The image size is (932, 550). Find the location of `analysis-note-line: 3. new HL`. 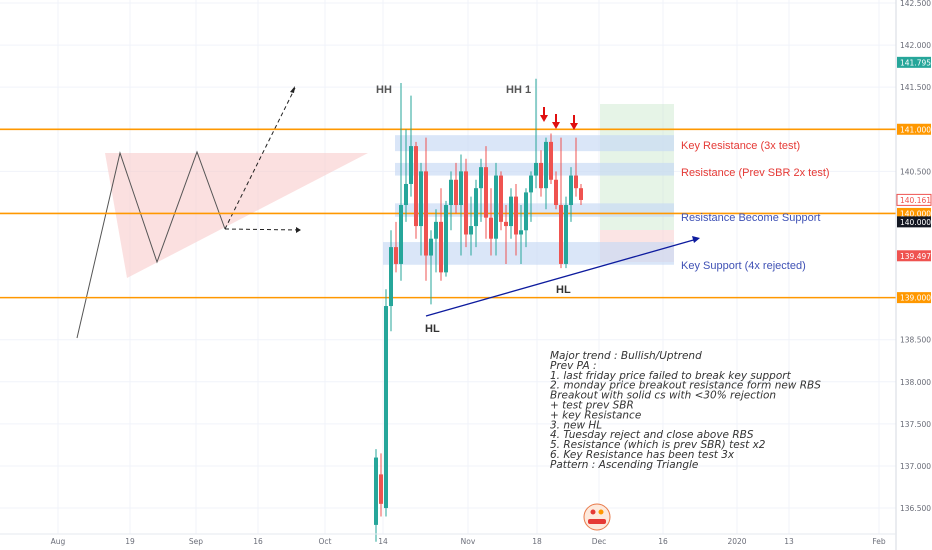

analysis-note-line: 3. new HL is located at coordinates (576, 425).